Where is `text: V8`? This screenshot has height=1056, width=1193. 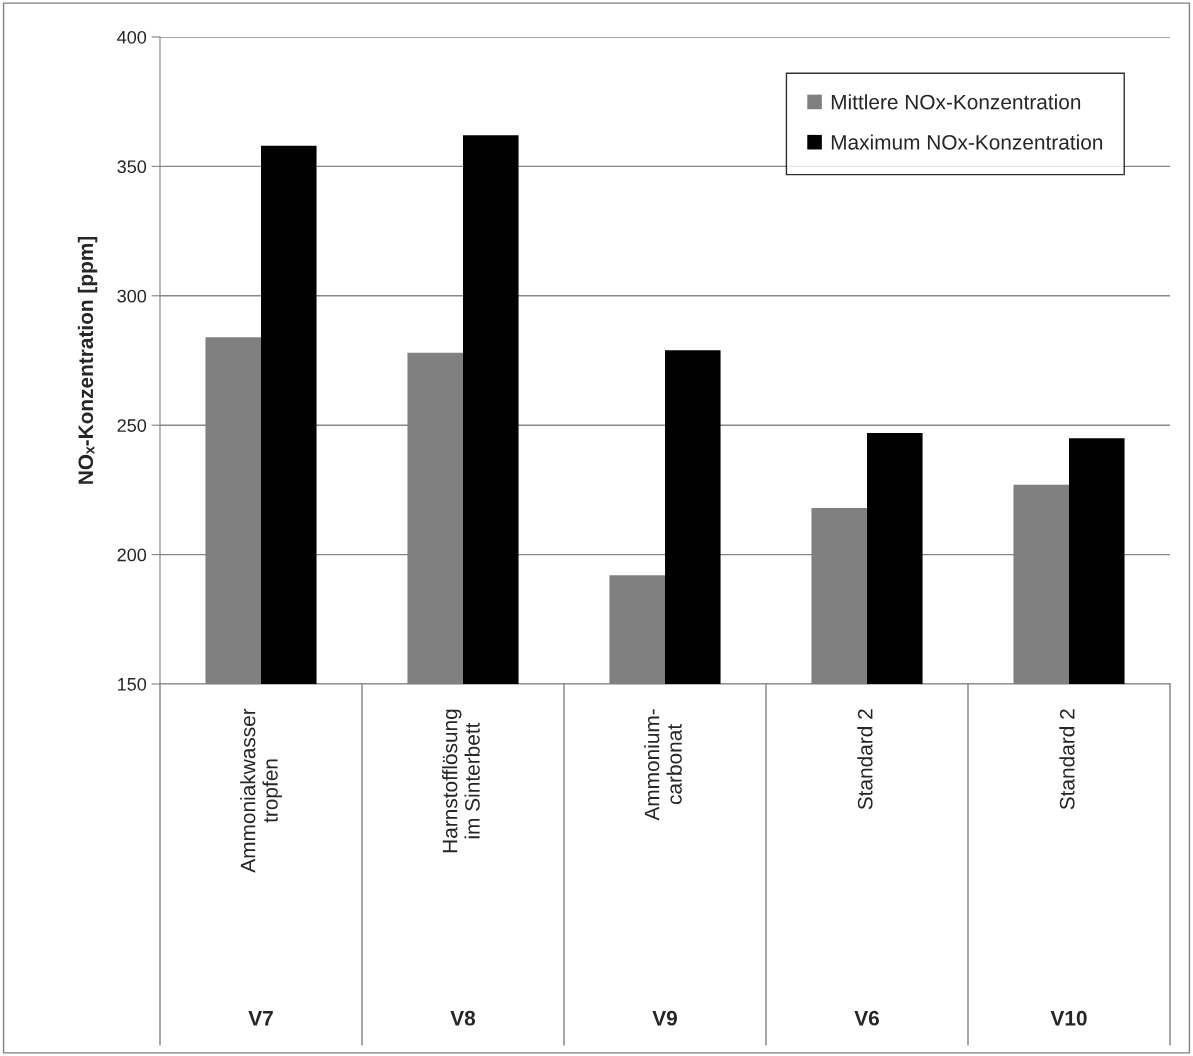 text: V8 is located at coordinates (463, 1018).